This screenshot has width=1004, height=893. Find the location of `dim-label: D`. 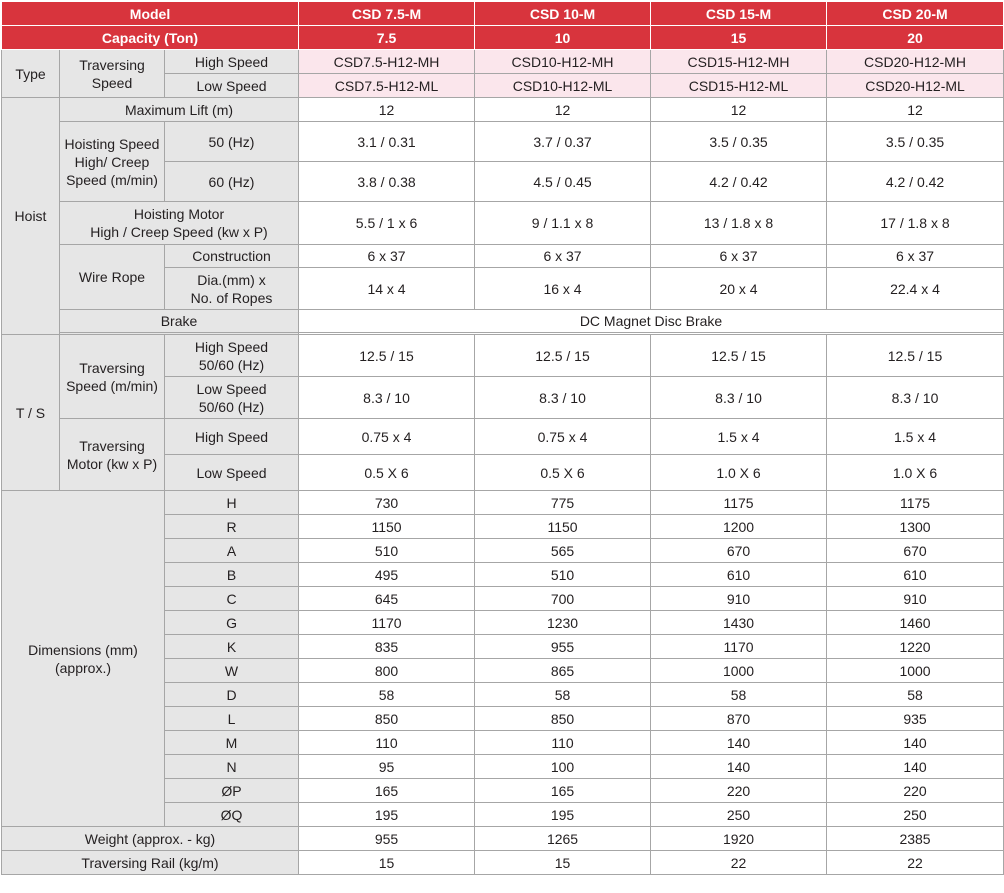

dim-label: D is located at coordinates (231, 694).